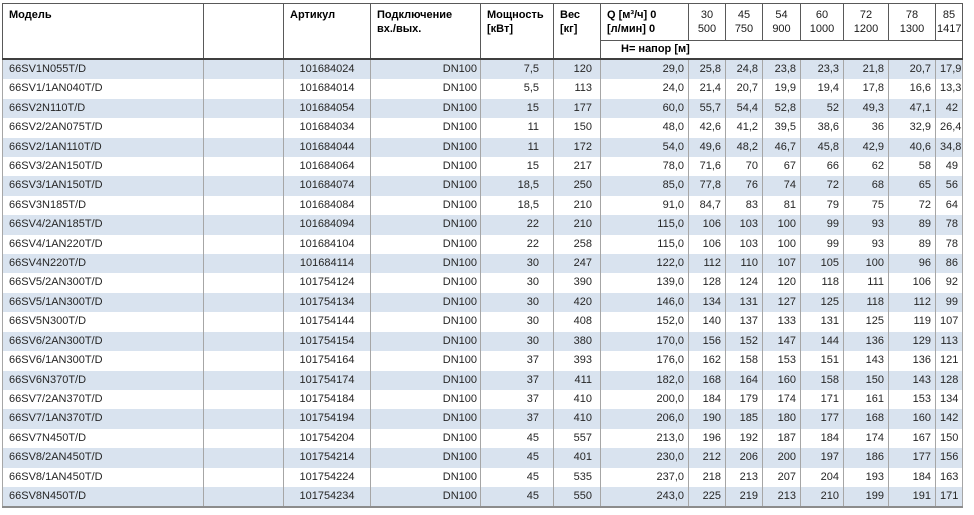 Image resolution: width=974 pixels, height=515 pixels. What do you see at coordinates (707, 497) in the screenshot?
I see `head-cell-0: 225` at bounding box center [707, 497].